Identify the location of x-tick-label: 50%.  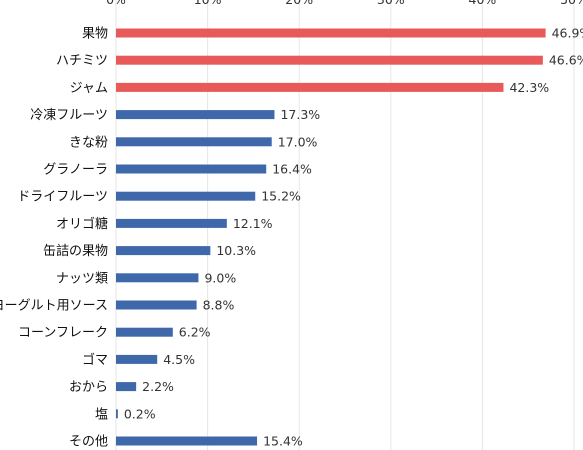
(571, 3).